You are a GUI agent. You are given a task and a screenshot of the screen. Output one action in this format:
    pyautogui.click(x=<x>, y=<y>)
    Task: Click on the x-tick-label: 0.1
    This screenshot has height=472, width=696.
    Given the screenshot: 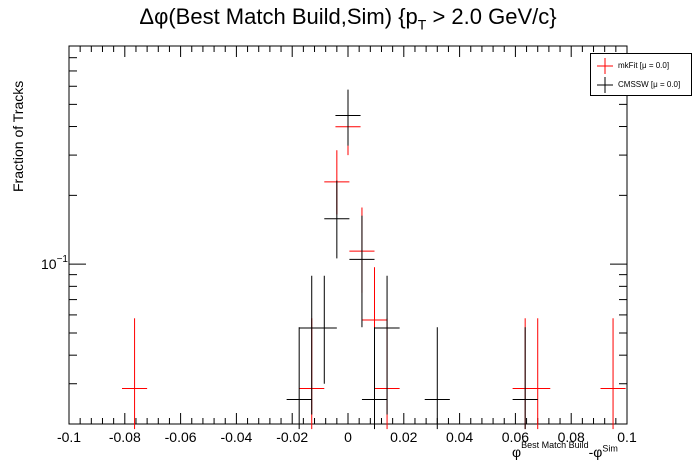 What is the action you would take?
    pyautogui.click(x=627, y=437)
    